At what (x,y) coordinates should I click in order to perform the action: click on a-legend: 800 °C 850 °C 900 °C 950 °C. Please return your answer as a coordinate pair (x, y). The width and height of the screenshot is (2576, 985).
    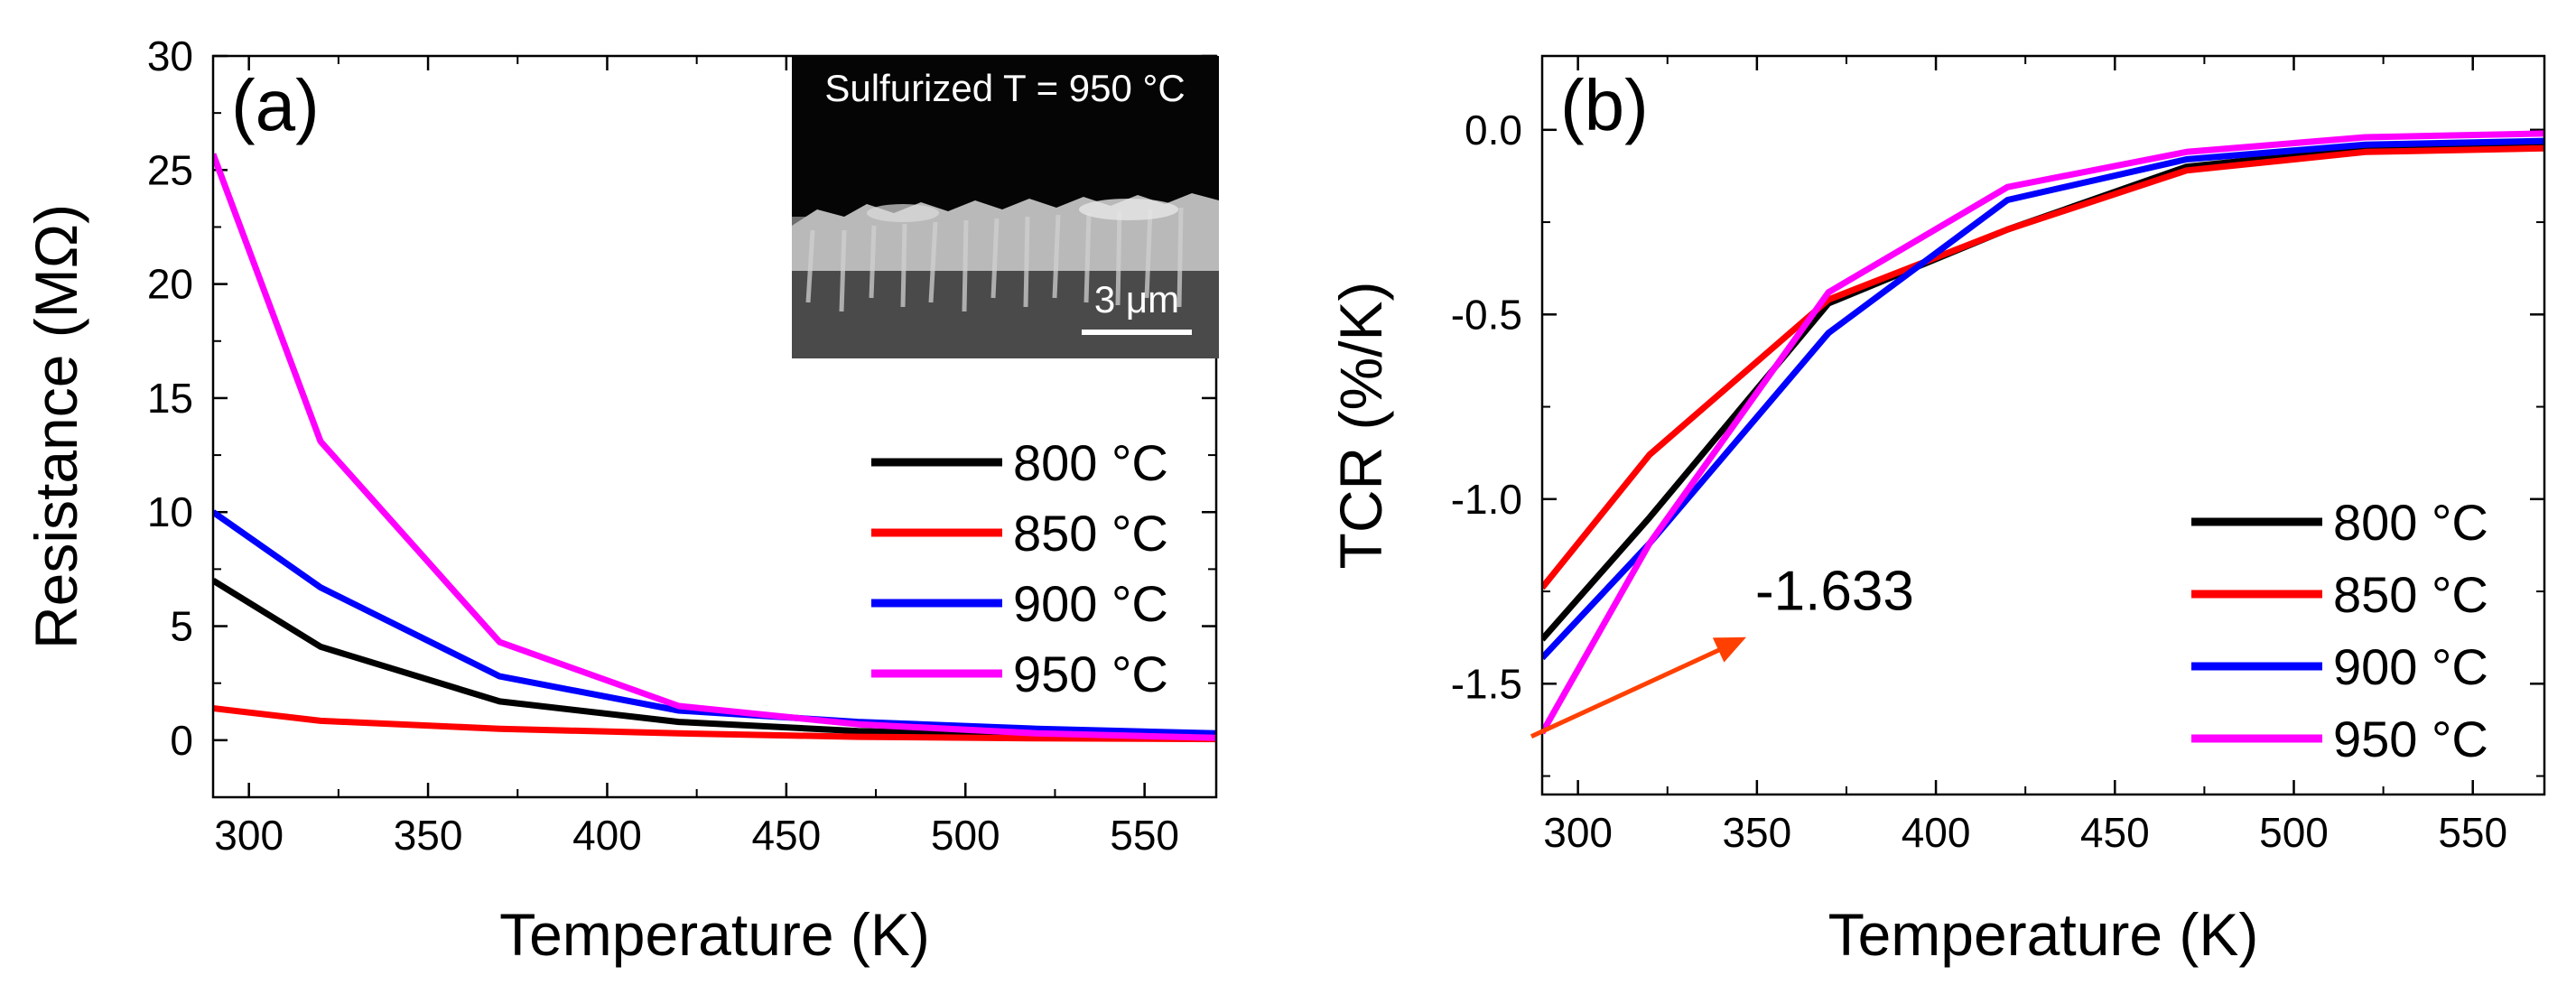
    Looking at the image, I should click on (1019, 568).